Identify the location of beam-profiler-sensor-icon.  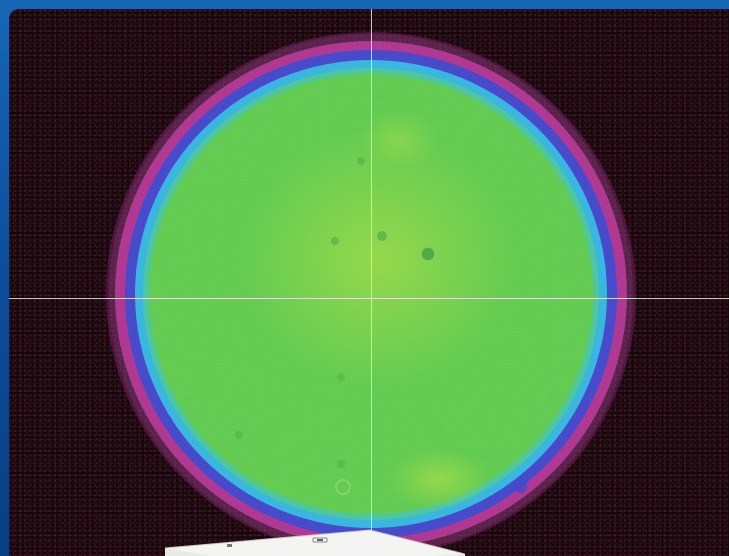
(315, 542).